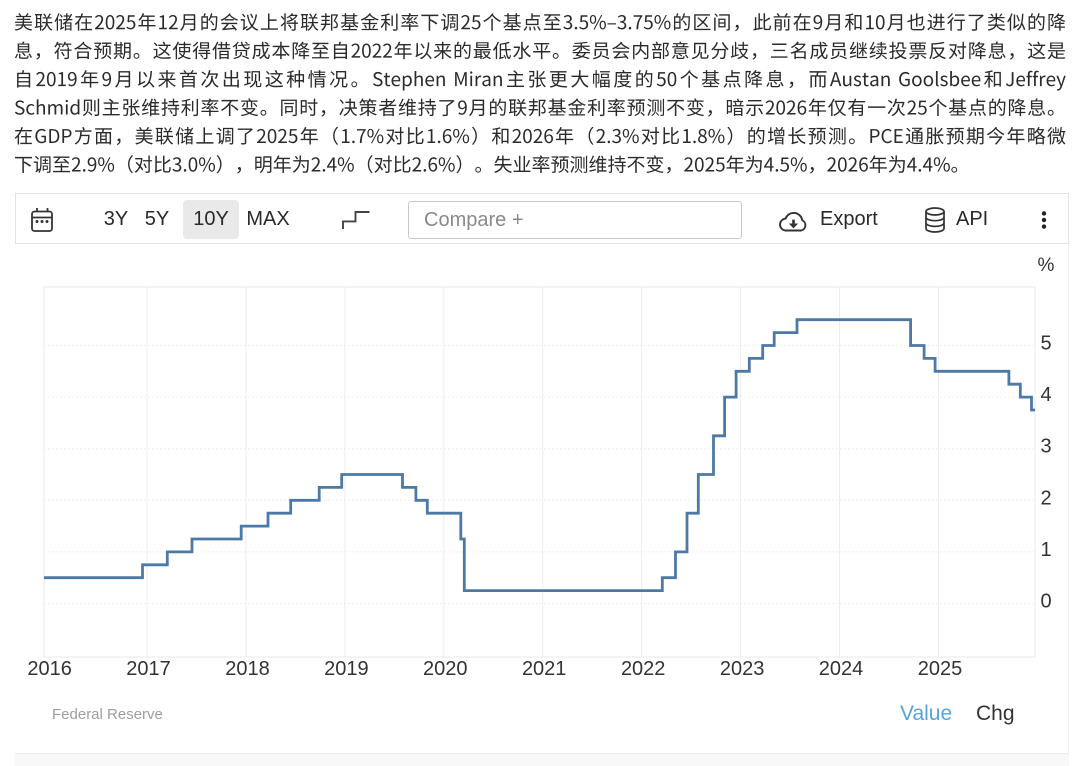 This screenshot has width=1080, height=766. I want to click on svg-text: 3, so click(1045, 447).